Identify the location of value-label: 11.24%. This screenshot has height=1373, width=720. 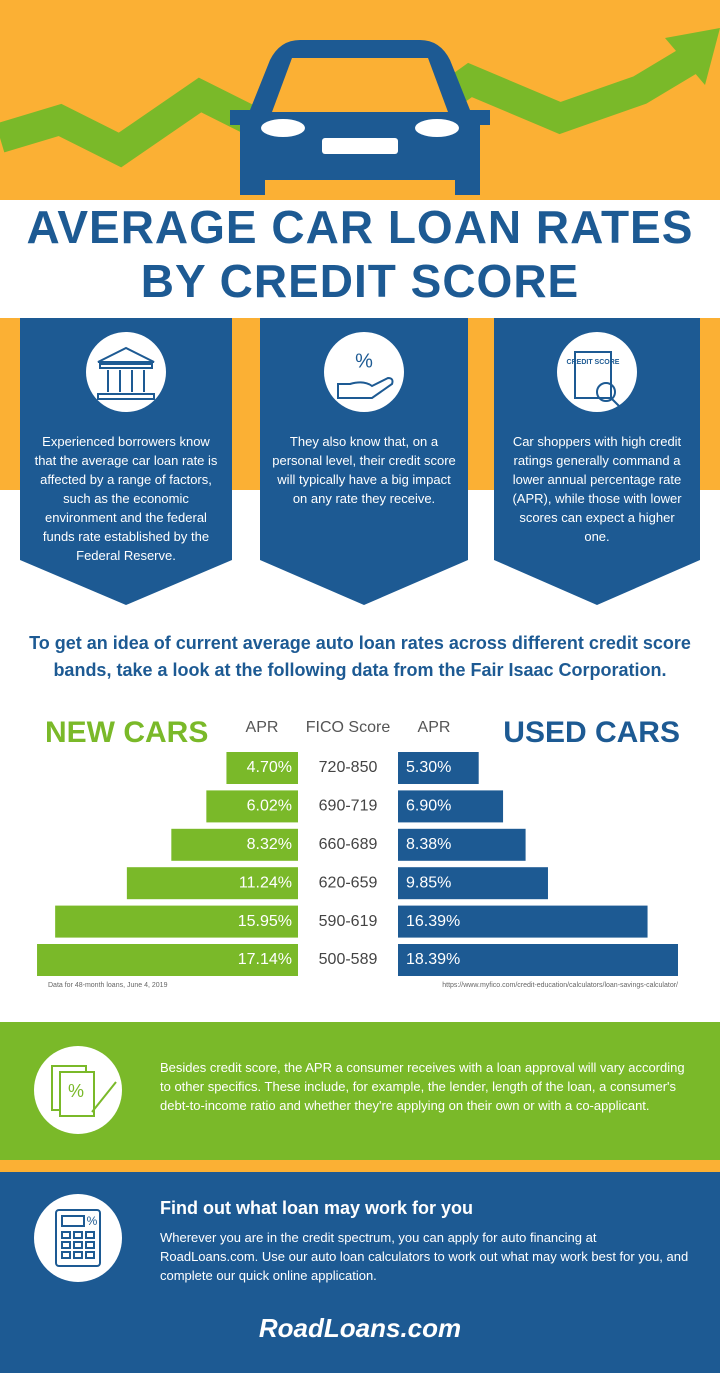
(265, 882).